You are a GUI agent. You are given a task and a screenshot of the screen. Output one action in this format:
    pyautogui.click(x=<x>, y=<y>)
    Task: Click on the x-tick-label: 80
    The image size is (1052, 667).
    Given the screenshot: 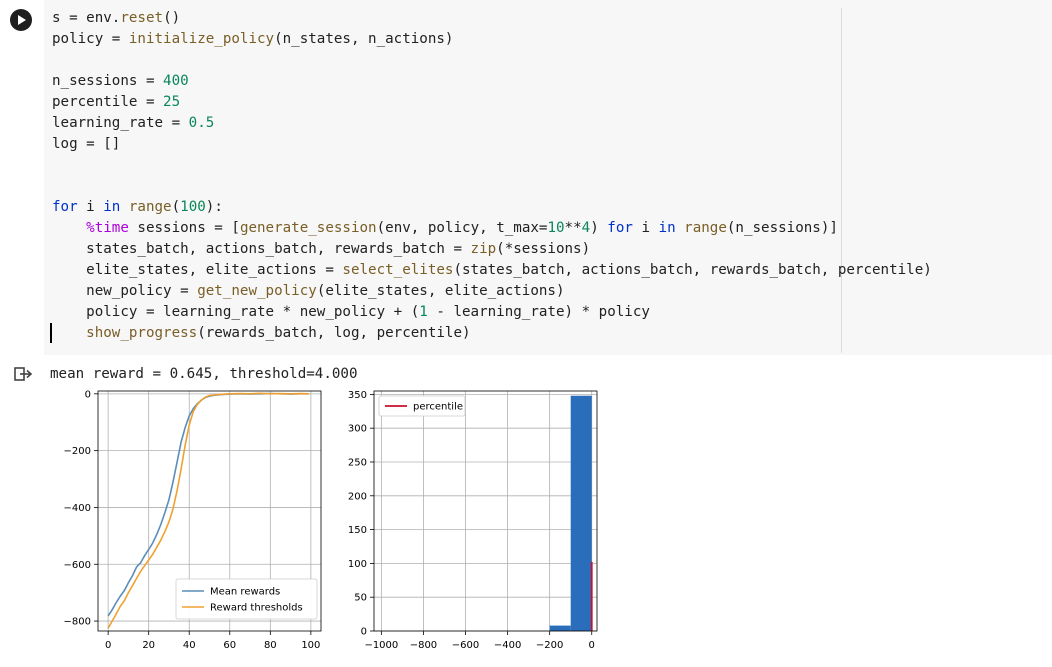 What is the action you would take?
    pyautogui.click(x=270, y=645)
    